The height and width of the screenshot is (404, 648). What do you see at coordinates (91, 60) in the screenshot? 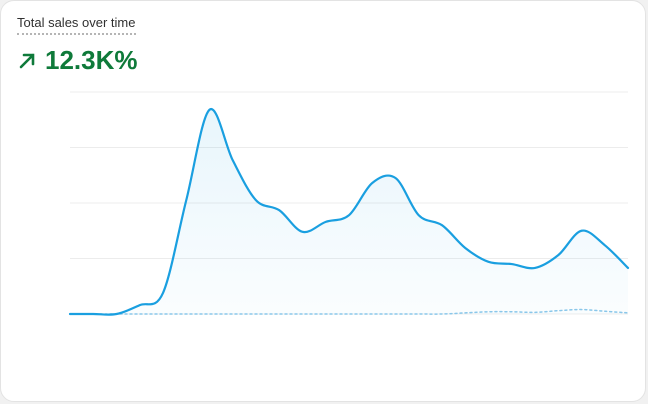
I see `metric-value: 12.3K%` at bounding box center [91, 60].